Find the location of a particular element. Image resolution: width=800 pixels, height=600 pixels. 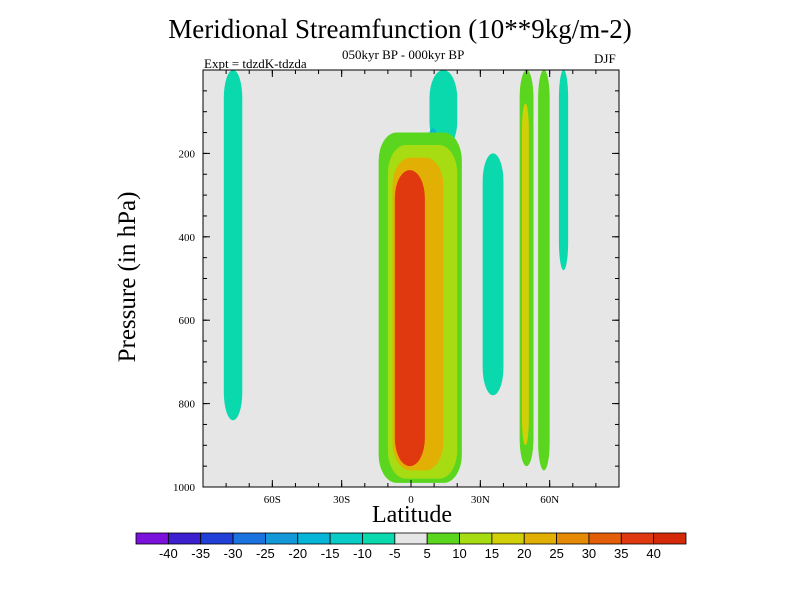

y-tick-label: 200 is located at coordinates (187, 154).